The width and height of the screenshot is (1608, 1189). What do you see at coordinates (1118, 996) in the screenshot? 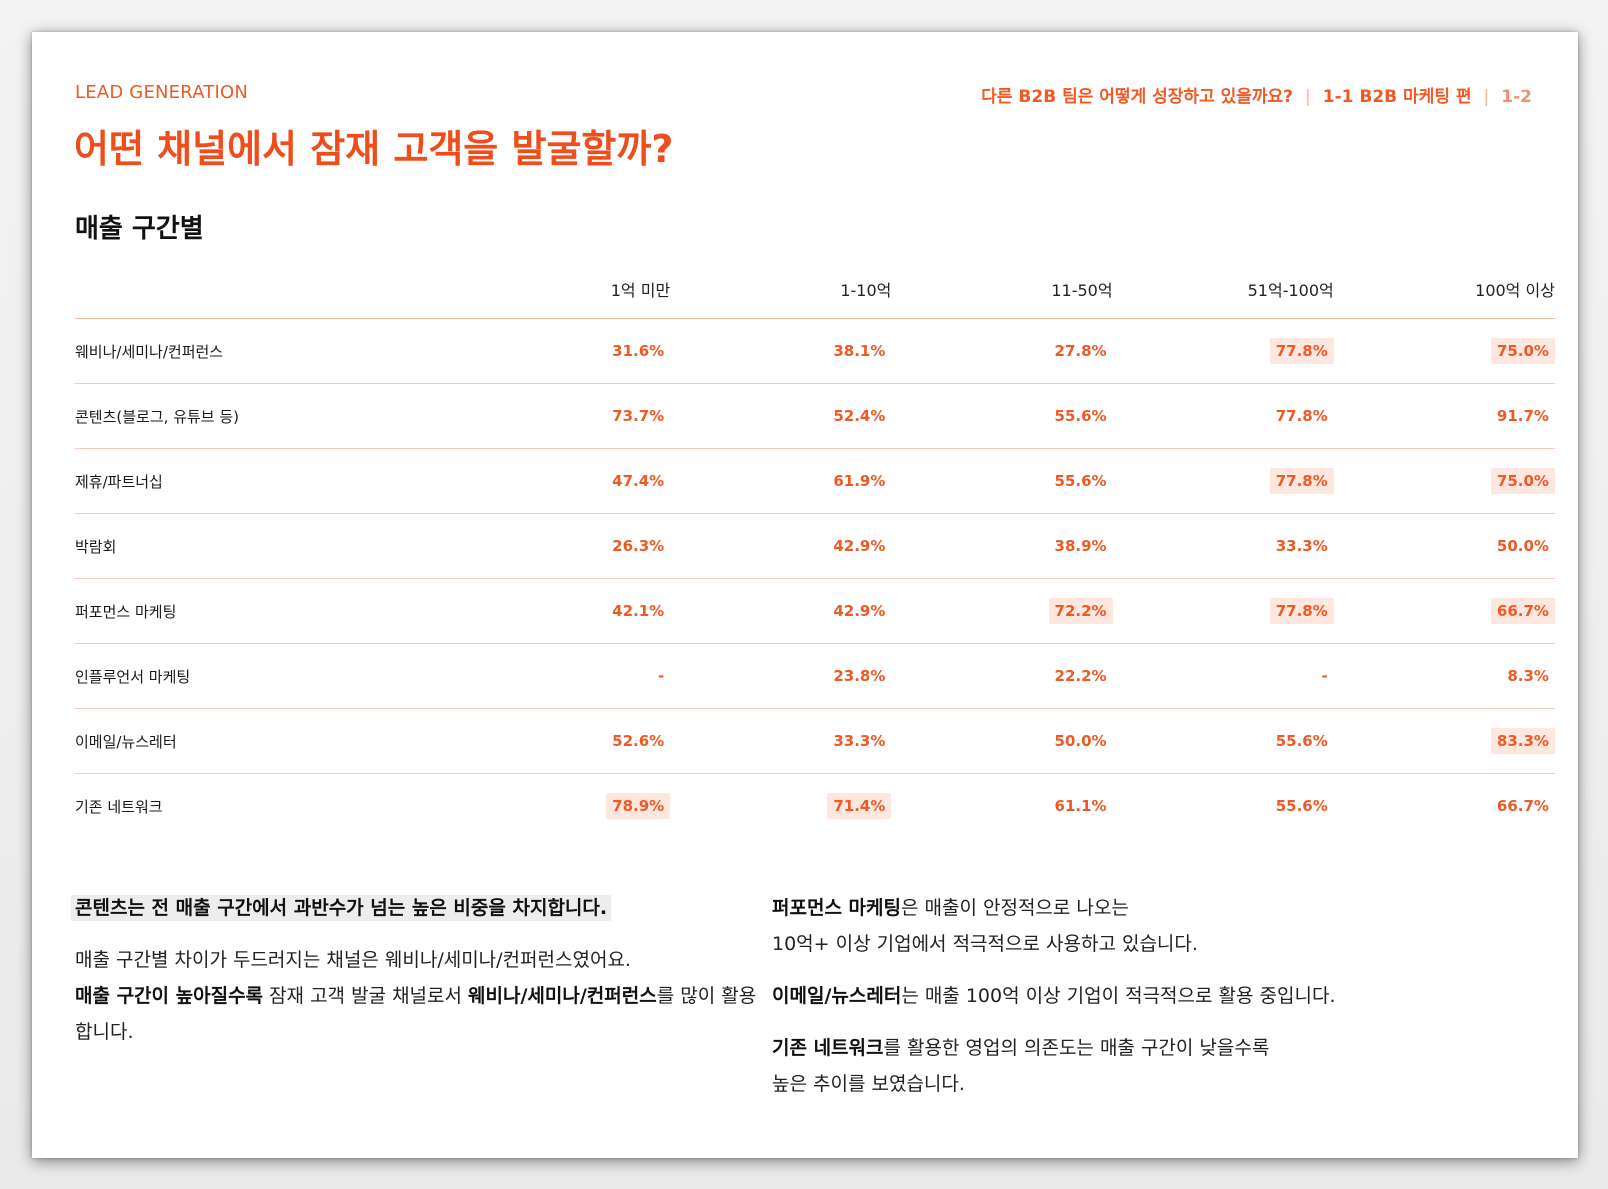
I see `summary-text: 는 매출 100억 이상 기업이 적극적으로 활용 중입니다.` at bounding box center [1118, 996].